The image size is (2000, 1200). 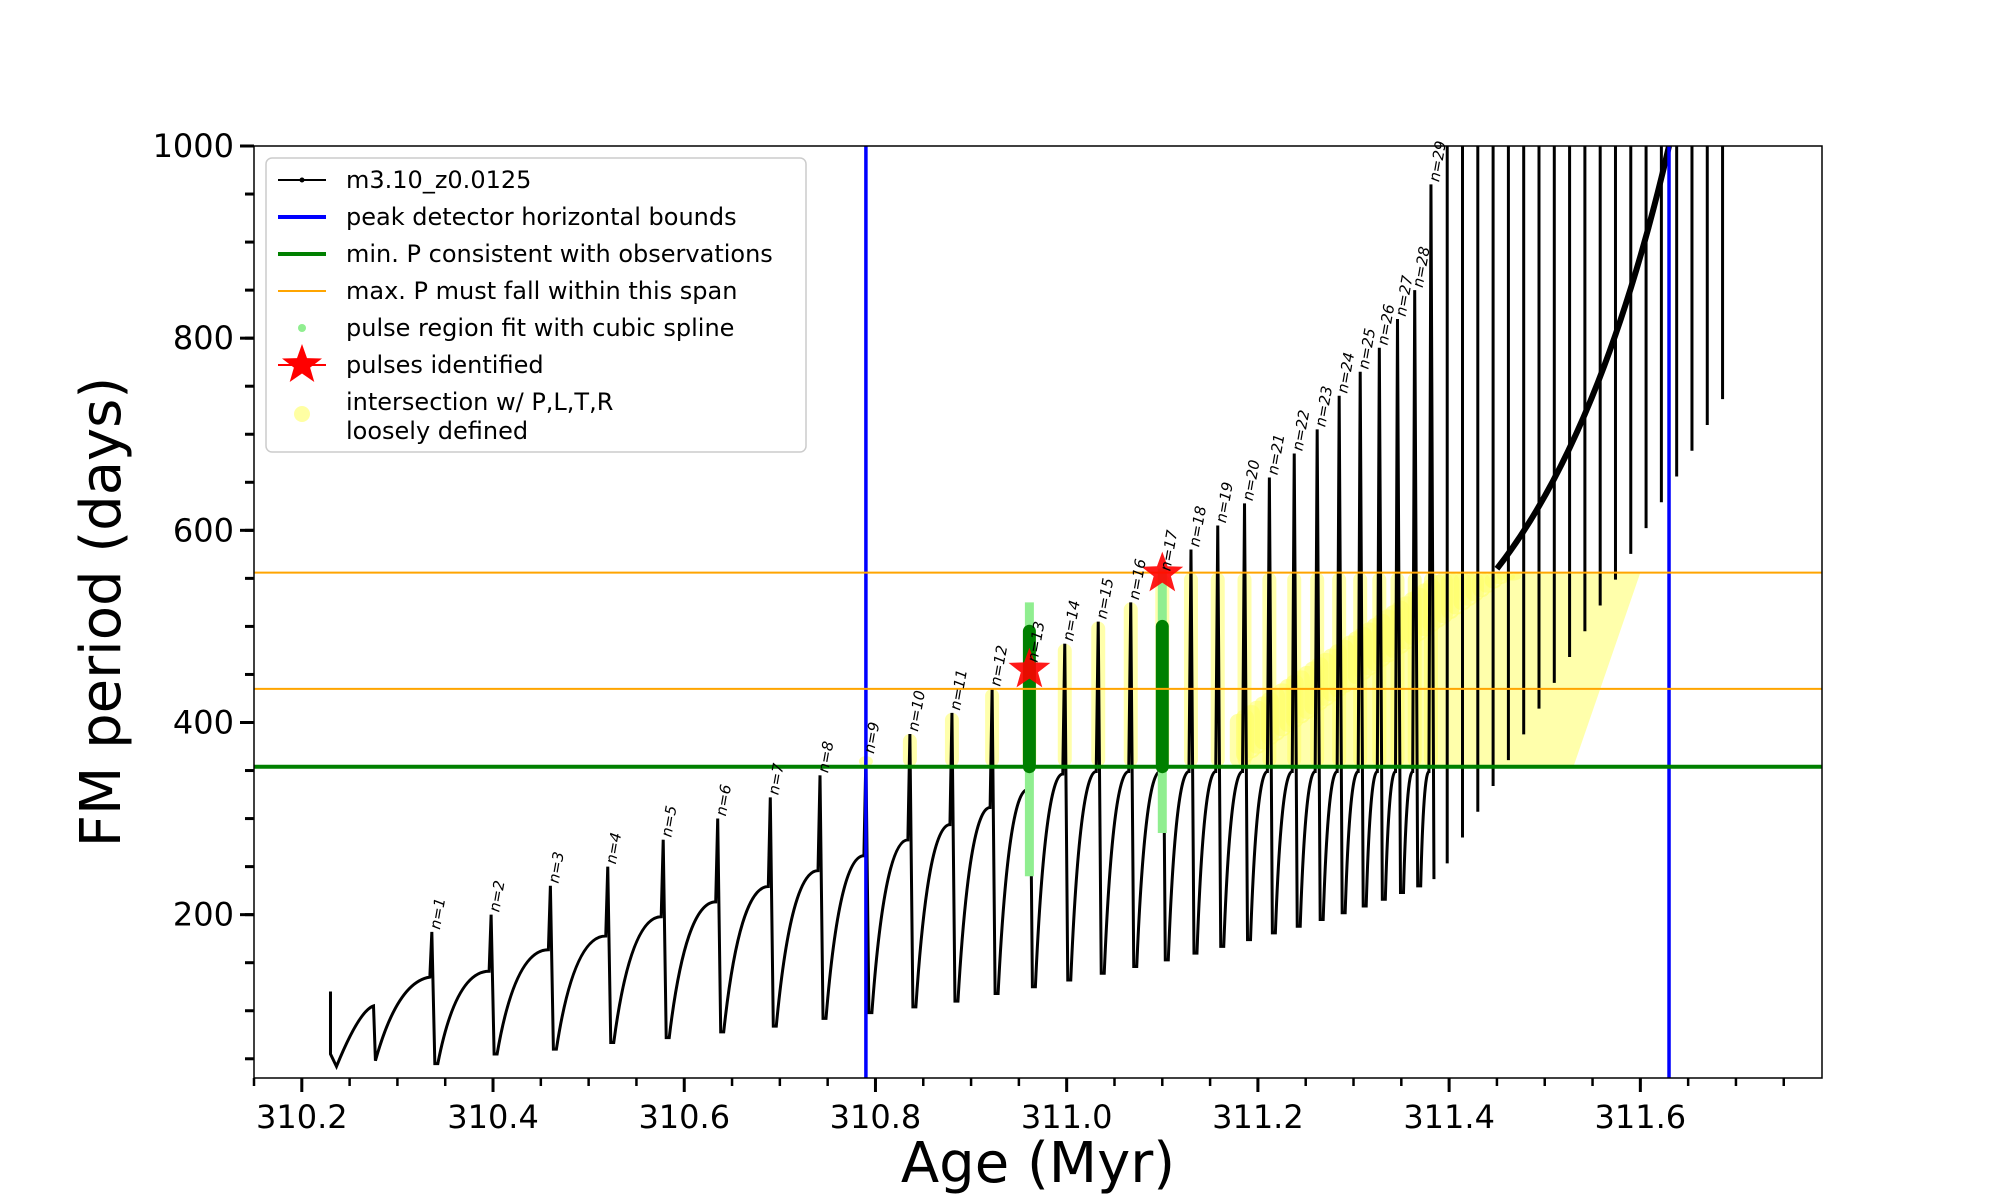 What do you see at coordinates (193, 146) in the screenshot?
I see `y-tick-label: 1000` at bounding box center [193, 146].